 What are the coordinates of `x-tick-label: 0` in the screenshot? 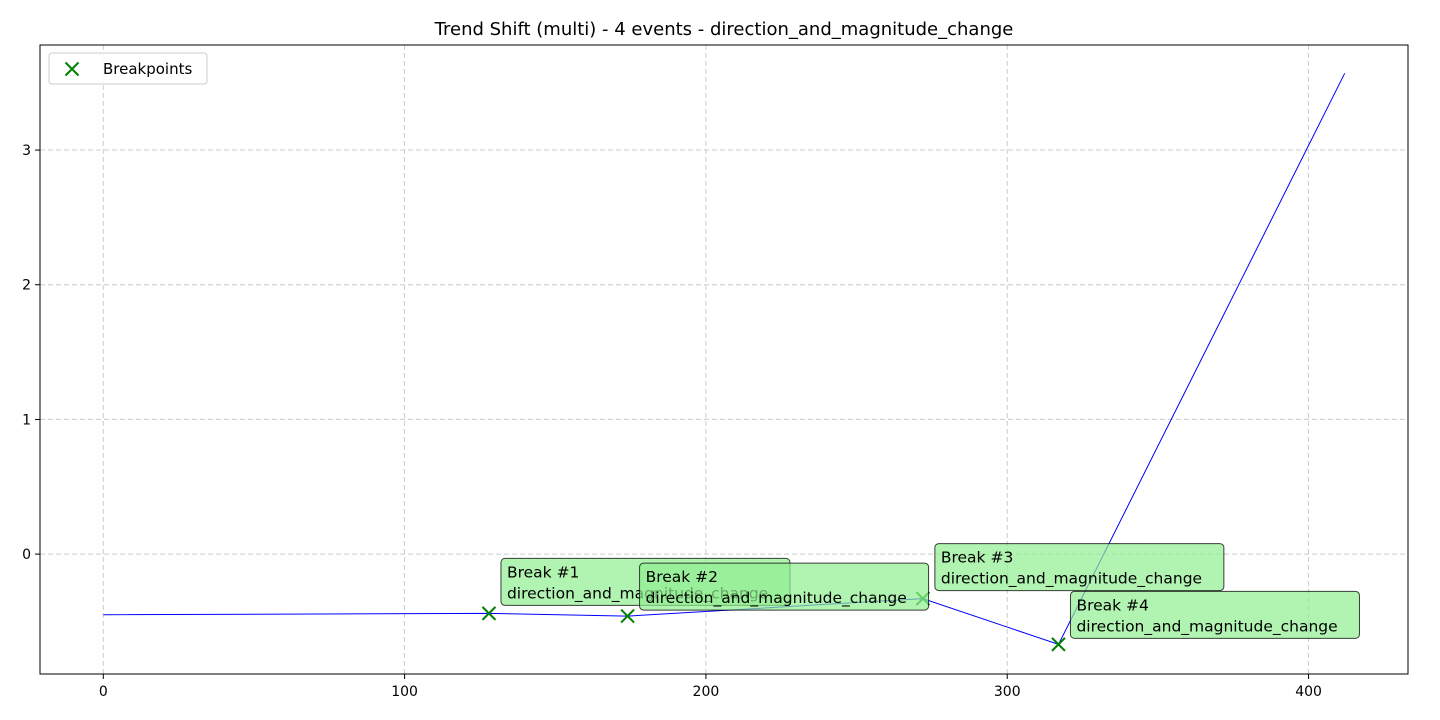 It's located at (103, 692).